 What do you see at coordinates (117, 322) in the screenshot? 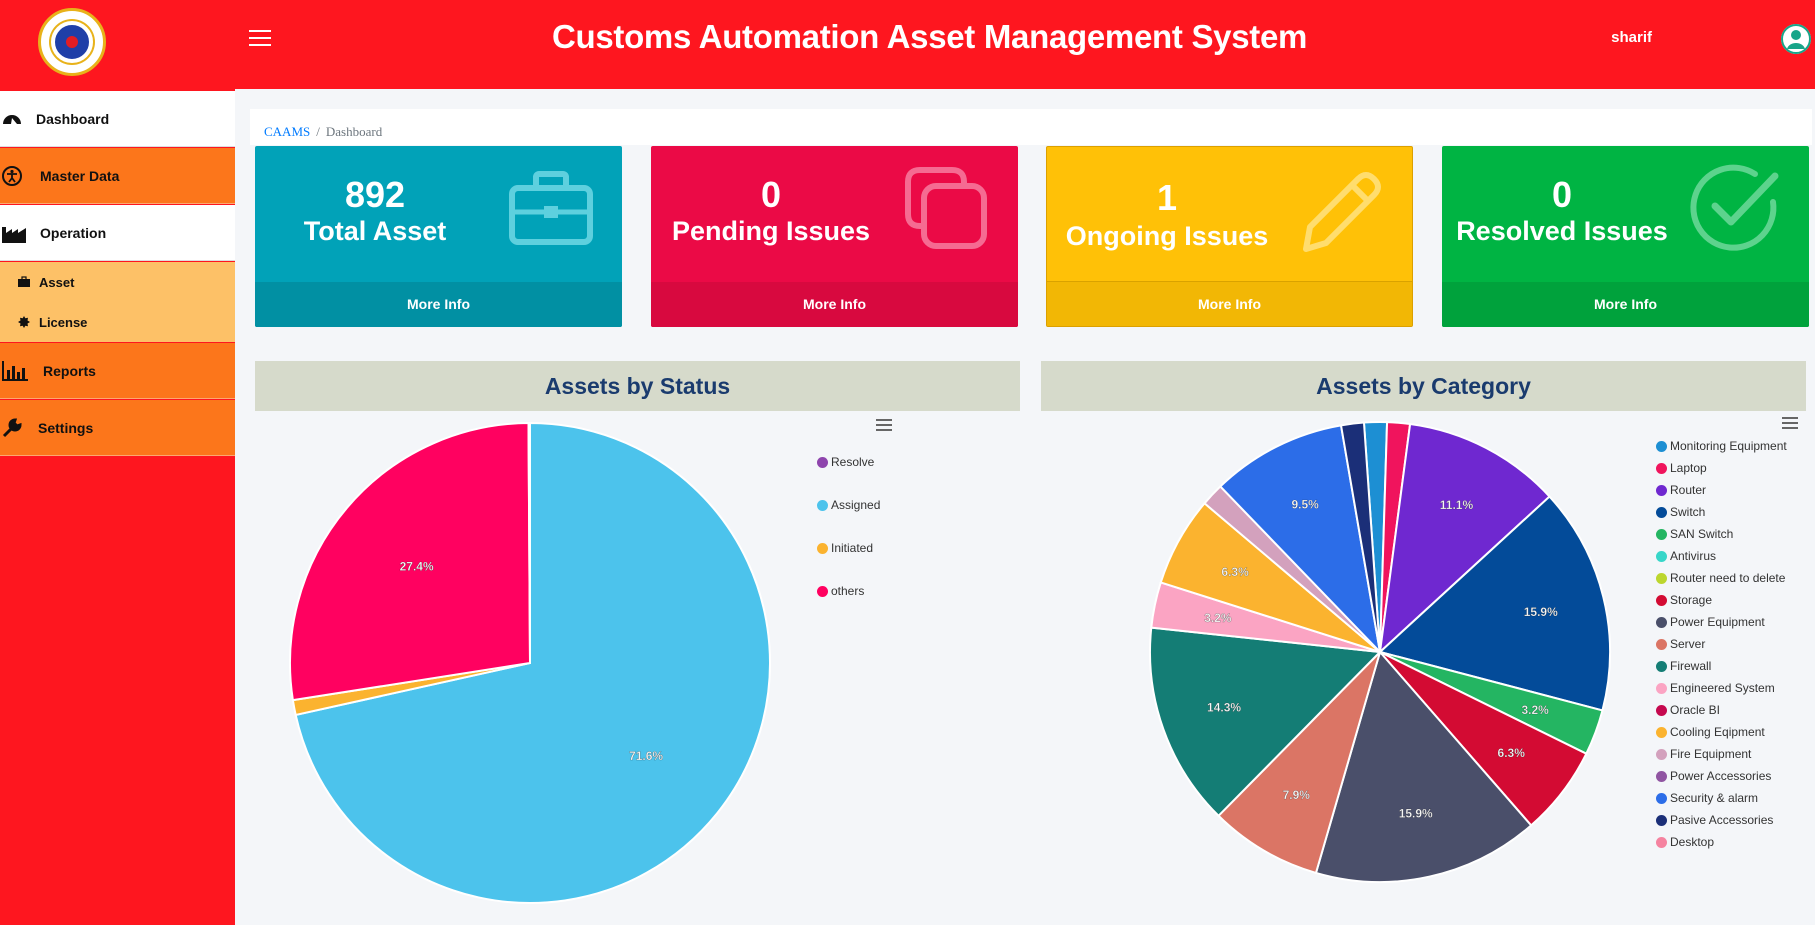
I see `sidebar-subitem-license: License` at bounding box center [117, 322].